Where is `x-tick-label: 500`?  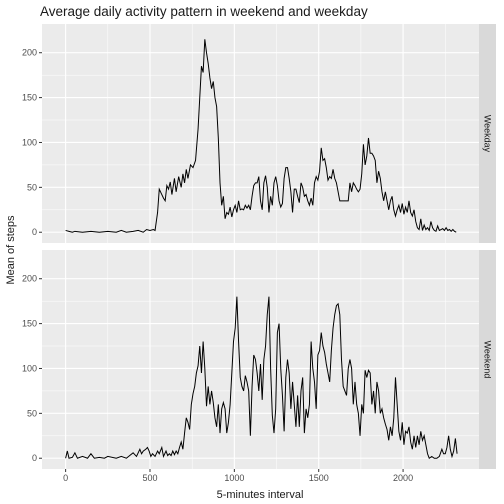 x-tick-label: 500 is located at coordinates (149, 478).